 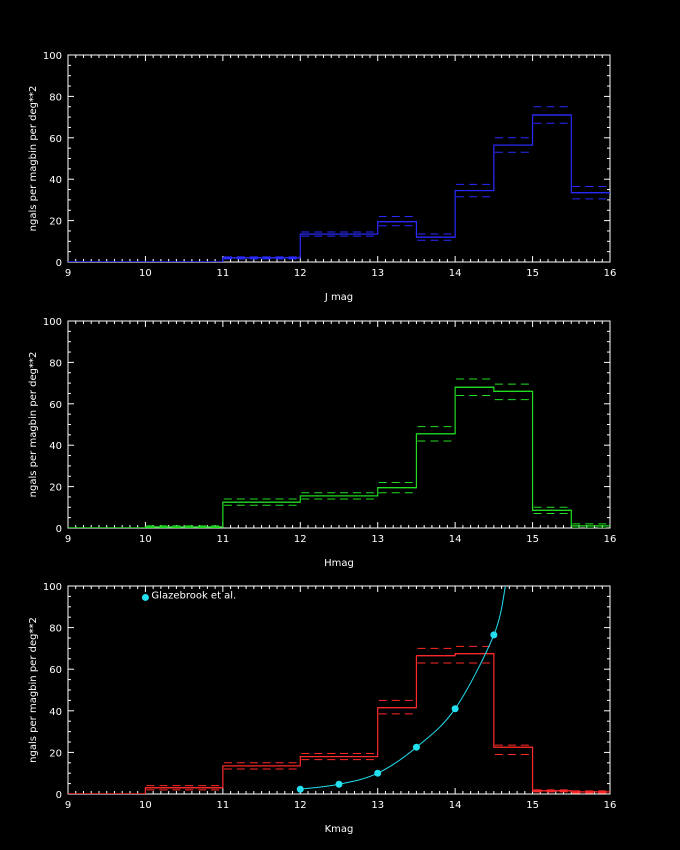 I want to click on x-axis-label: J mag, so click(x=338, y=297).